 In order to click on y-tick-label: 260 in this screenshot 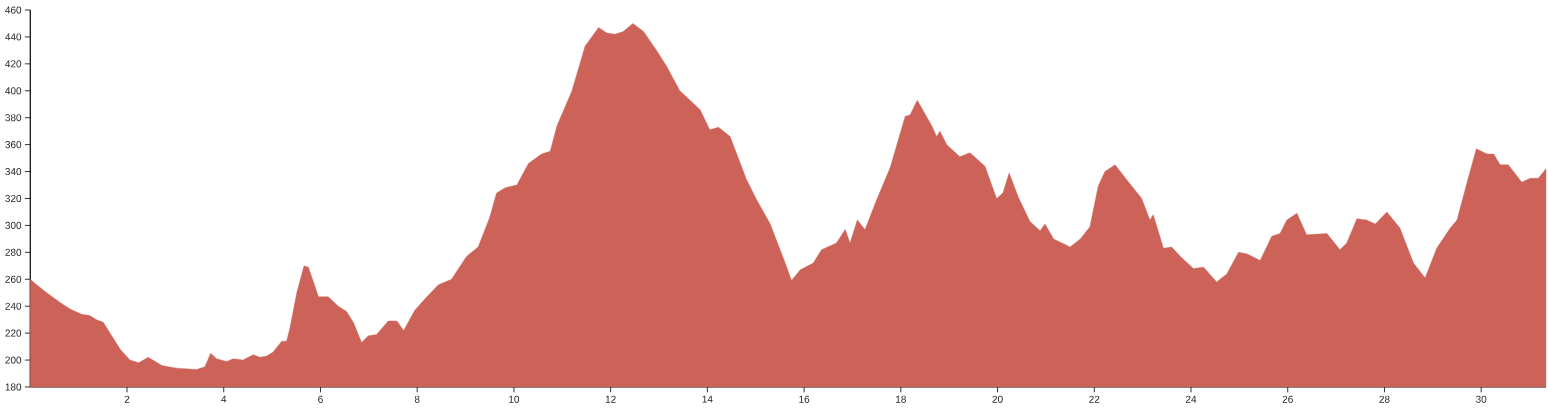, I will do `click(13, 279)`.